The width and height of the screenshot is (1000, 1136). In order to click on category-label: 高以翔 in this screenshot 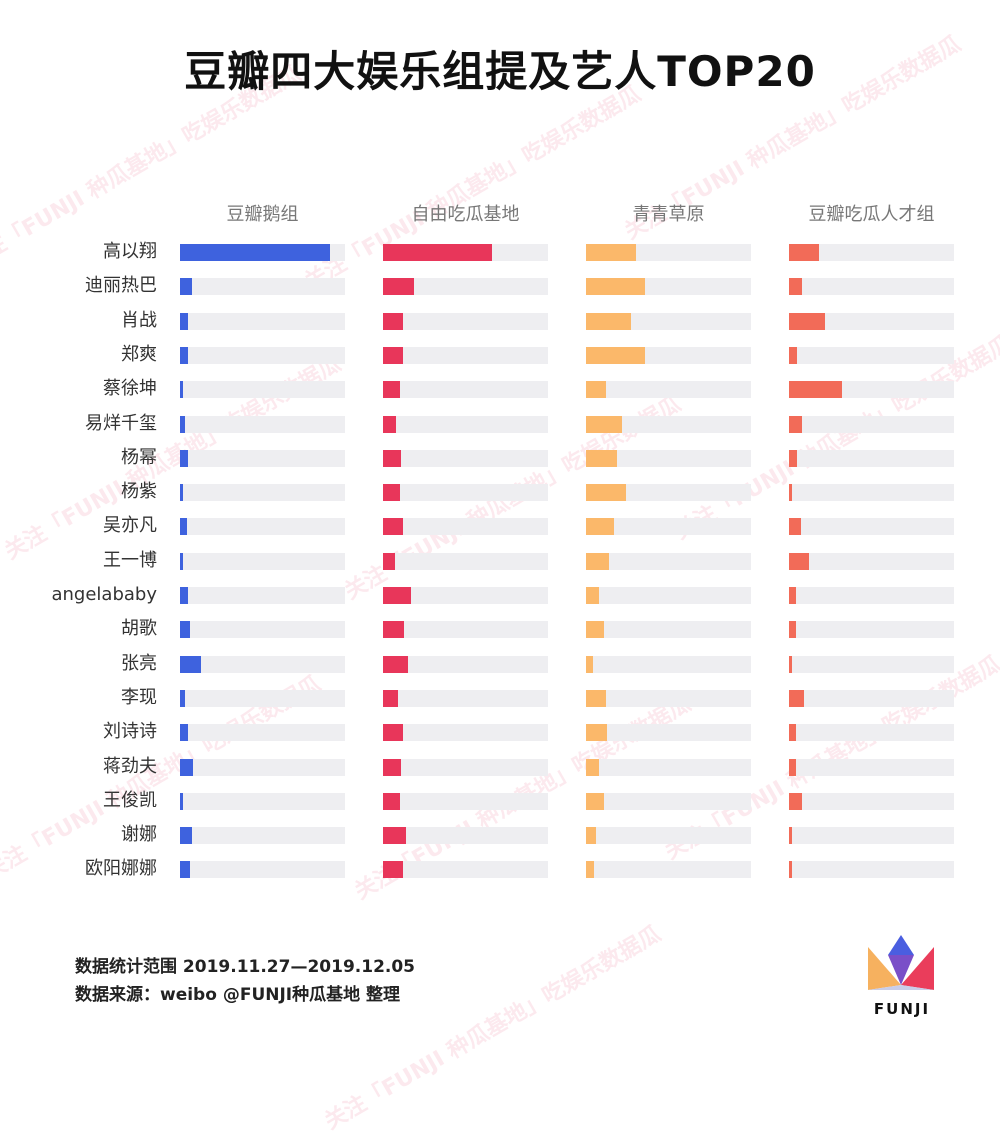, I will do `click(130, 251)`.